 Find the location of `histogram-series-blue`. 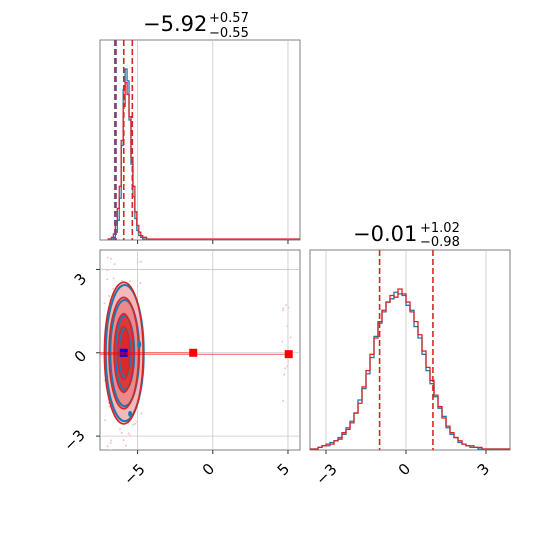

histogram-series-blue is located at coordinates (410, 370).